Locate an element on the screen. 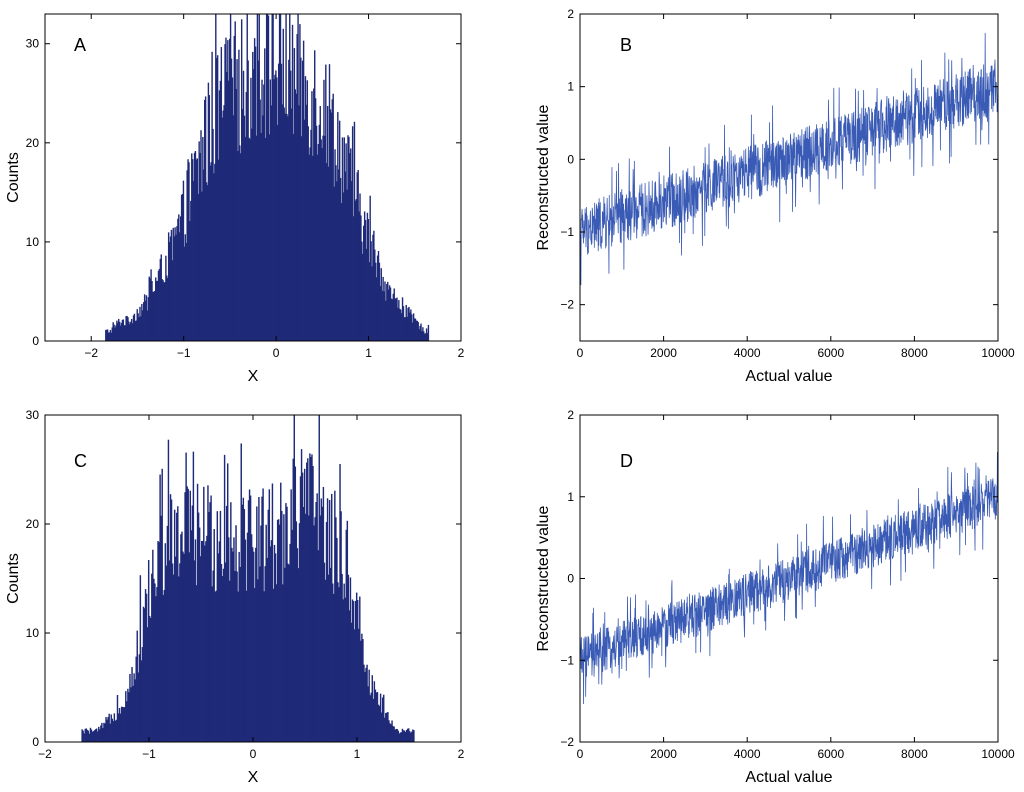  panel-d-ytick-label-1: −1 is located at coordinates (567, 660).